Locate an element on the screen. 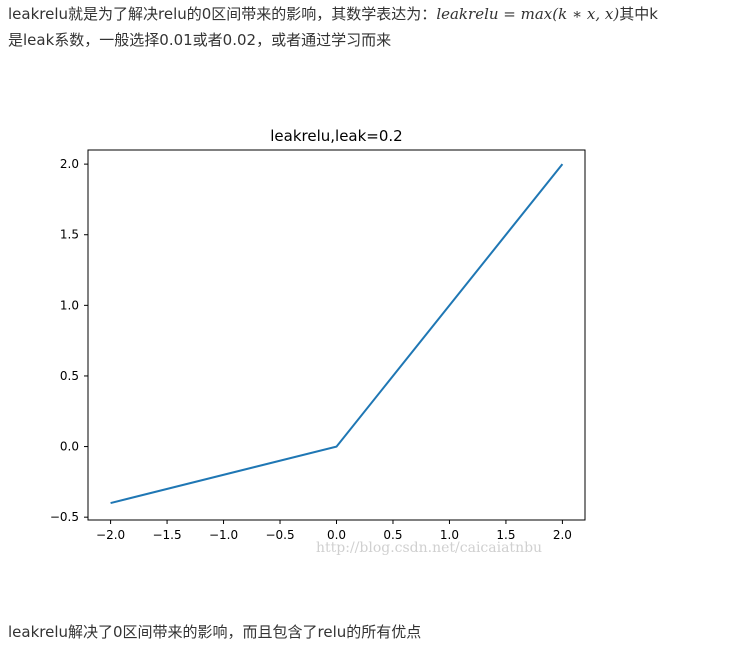 This screenshot has width=731, height=649. y-tick-label: 1.0 is located at coordinates (69, 305).